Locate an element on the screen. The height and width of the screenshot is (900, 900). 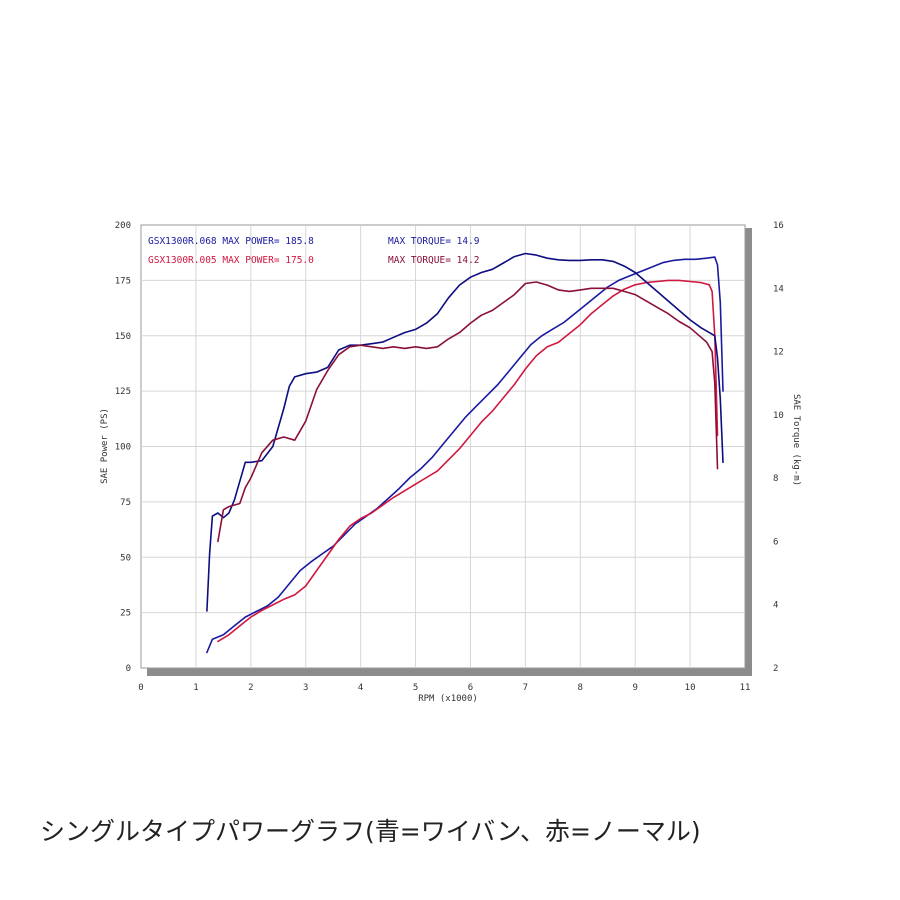
y-right-axis-label: SAE Torque (kg-m) is located at coordinates (796, 440).